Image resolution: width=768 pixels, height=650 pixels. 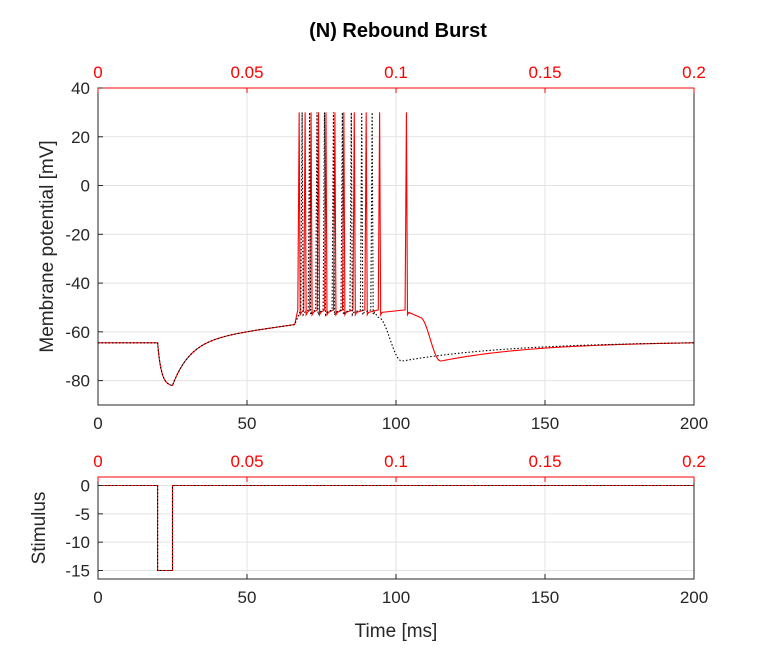 I want to click on y-tick-label: 20, so click(x=80, y=137).